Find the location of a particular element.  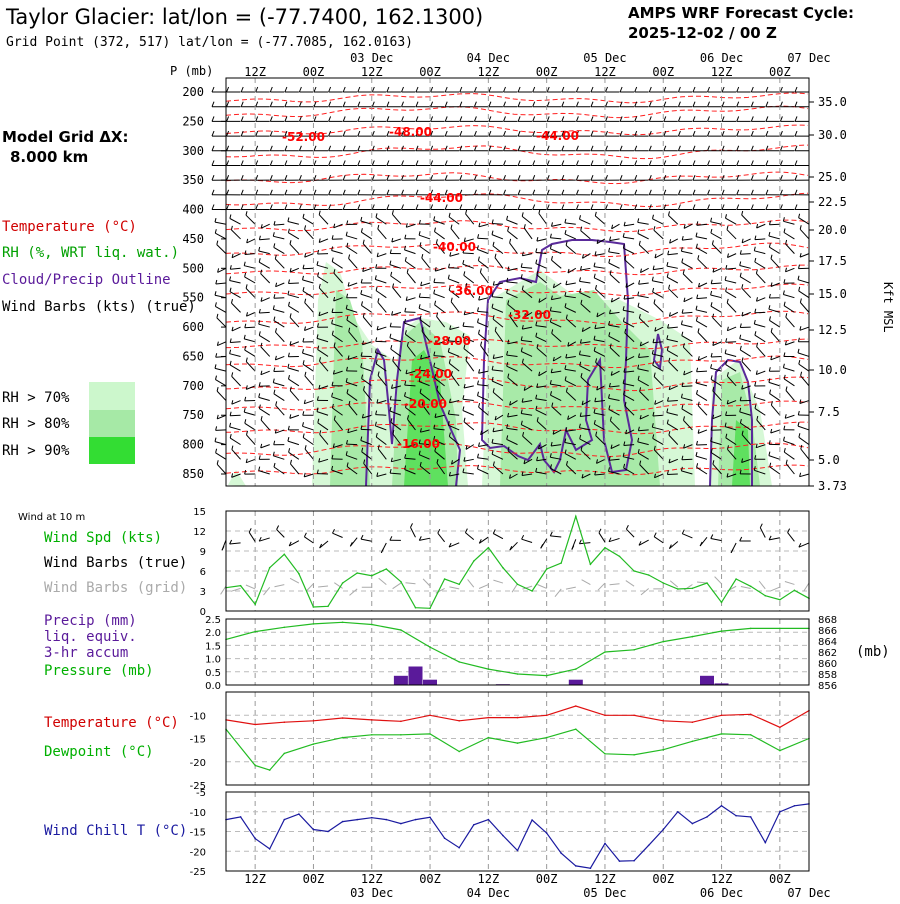

wind-panel-label: Wind at 10 m is located at coordinates (51, 517).